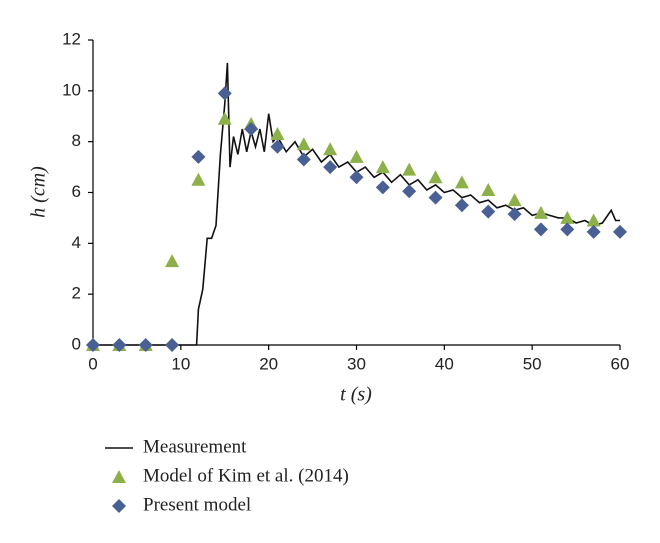 This screenshot has height=543, width=660. Describe the element at coordinates (92, 363) in the screenshot. I see `x-tick-label: 0` at that location.